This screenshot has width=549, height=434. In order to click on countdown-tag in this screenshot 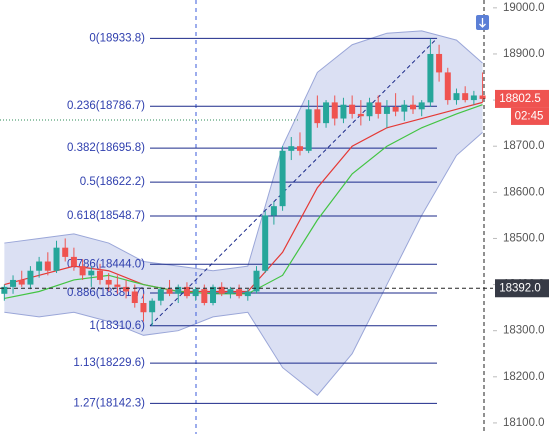, I will do `click(530, 116)`.